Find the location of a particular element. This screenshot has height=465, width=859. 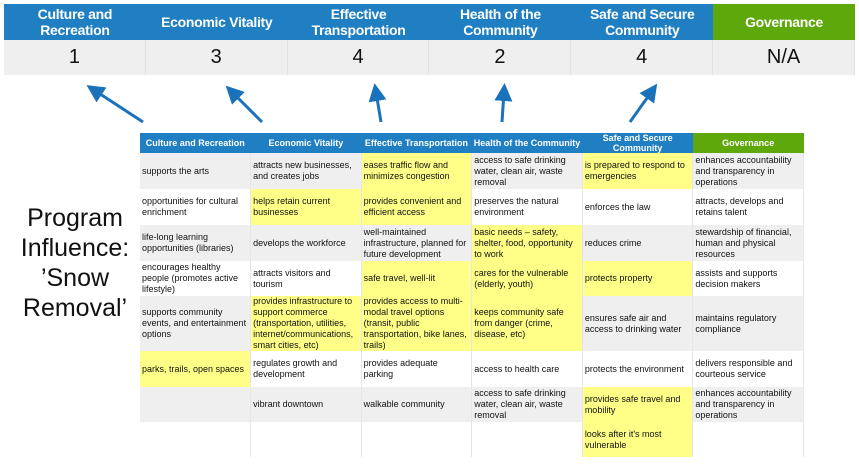

arrows is located at coordinates (372, 103).